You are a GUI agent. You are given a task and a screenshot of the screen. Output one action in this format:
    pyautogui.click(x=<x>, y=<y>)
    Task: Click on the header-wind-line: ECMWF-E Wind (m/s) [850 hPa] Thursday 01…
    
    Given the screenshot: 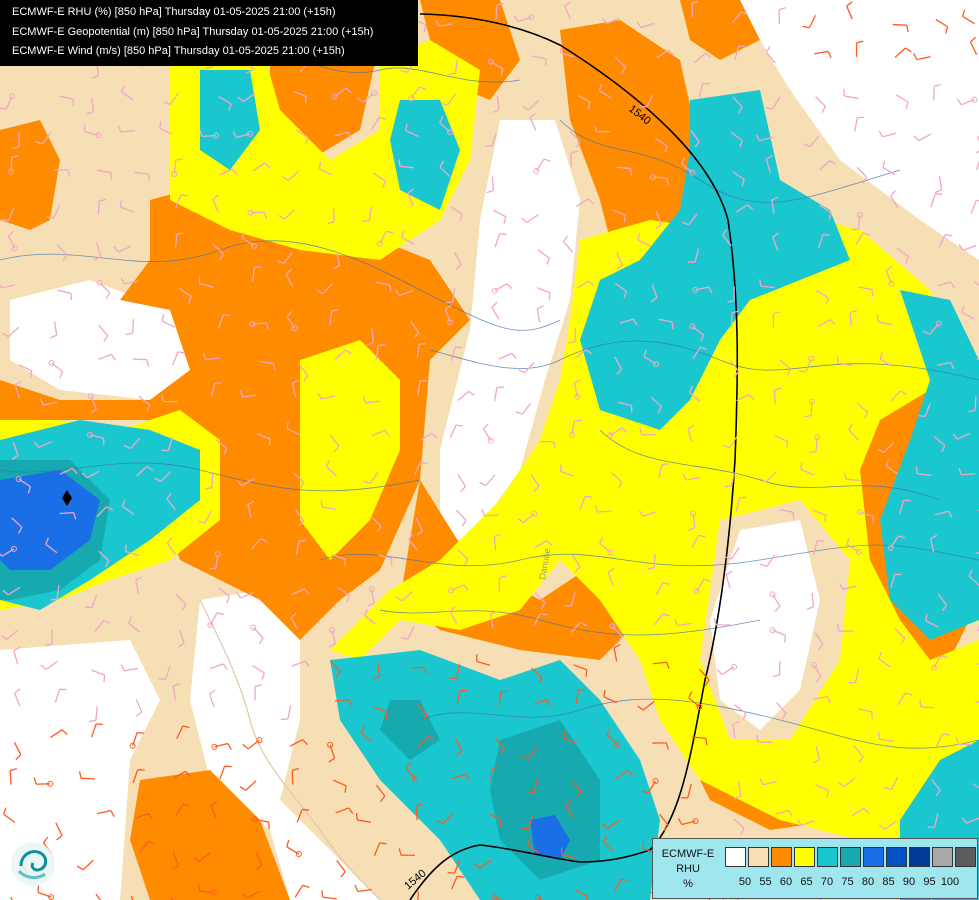 What is the action you would take?
    pyautogui.click(x=178, y=51)
    